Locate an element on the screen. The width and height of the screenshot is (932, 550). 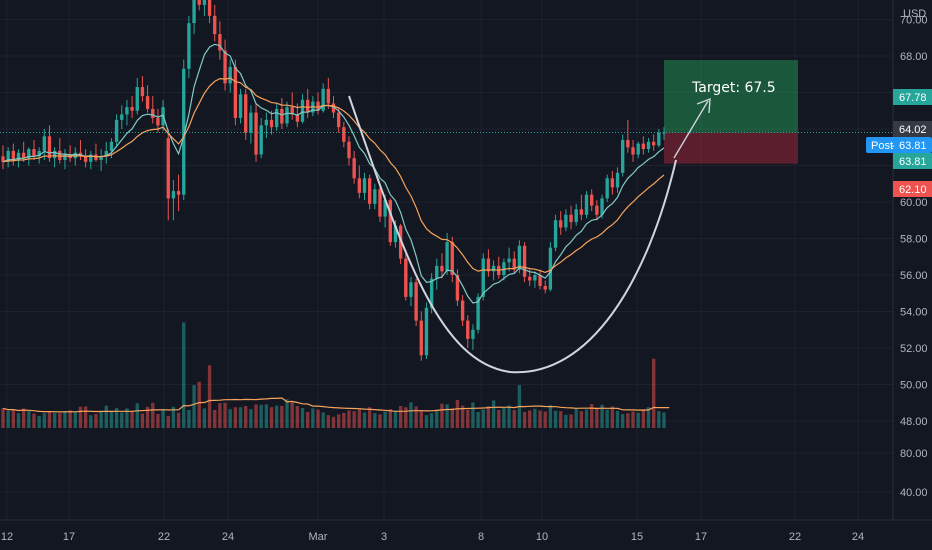
prev-close-tag: 64.02 is located at coordinates (912, 129).